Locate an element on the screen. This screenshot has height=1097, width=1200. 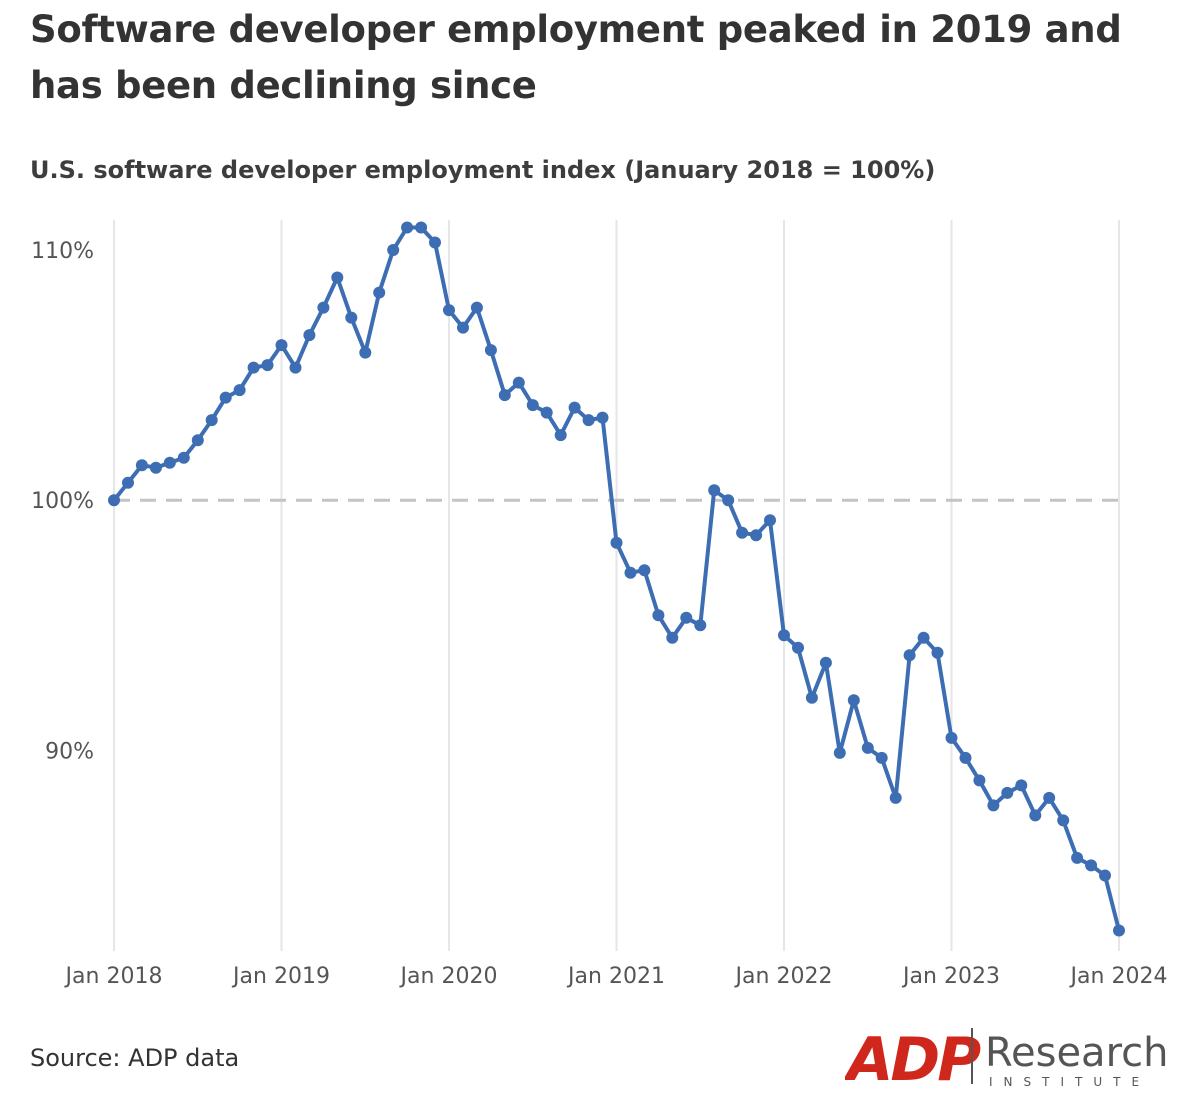
adp-logo-mark: ADP is located at coordinates (913, 1057).